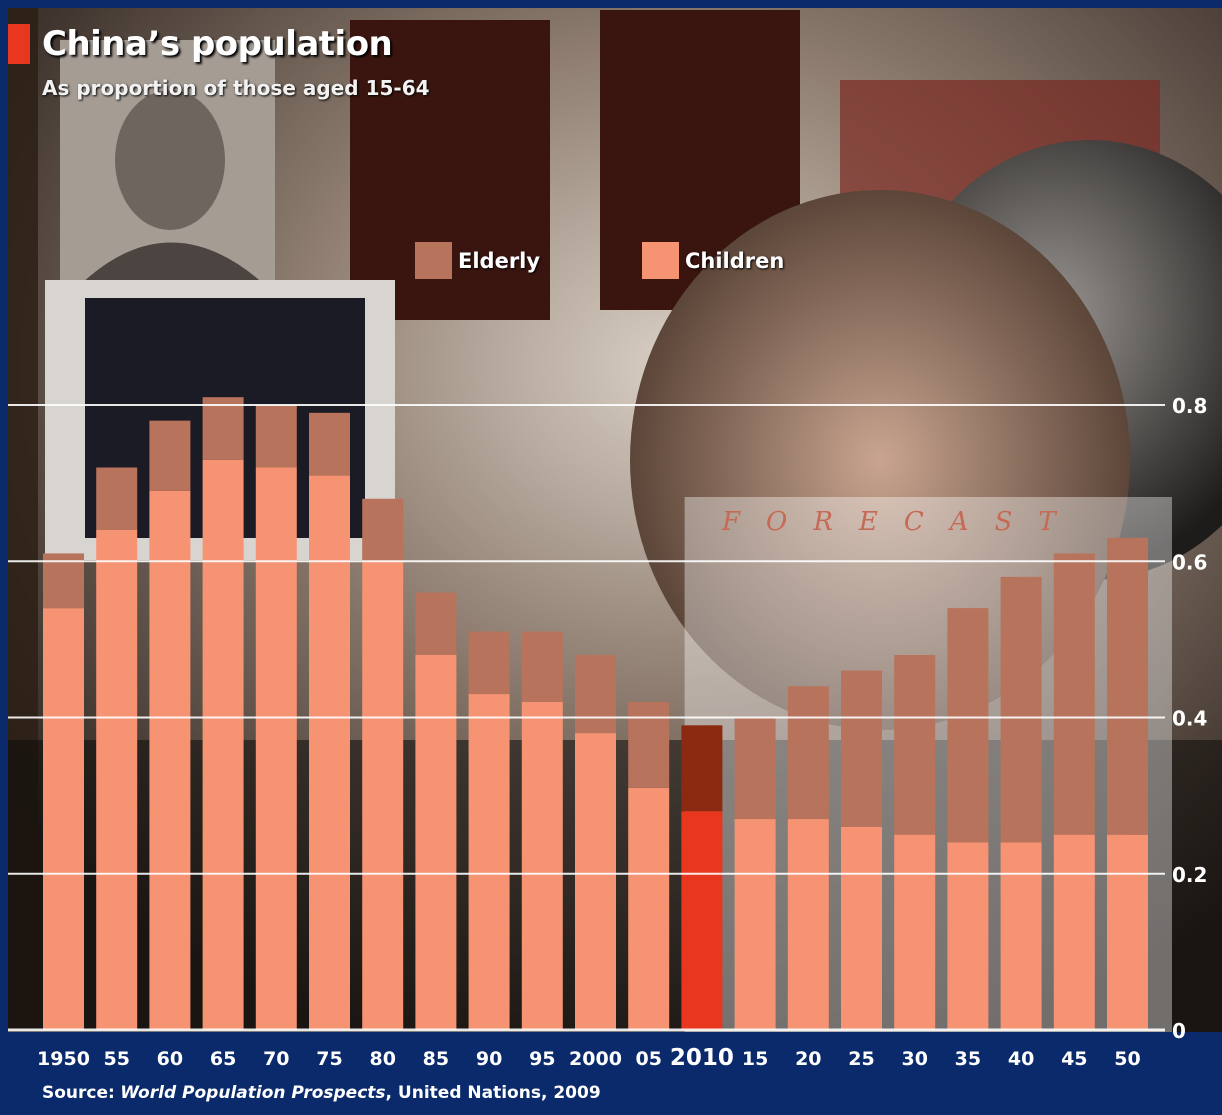  Describe the element at coordinates (902, 522) in the screenshot. I see `forecast-label: FORECAST` at that location.